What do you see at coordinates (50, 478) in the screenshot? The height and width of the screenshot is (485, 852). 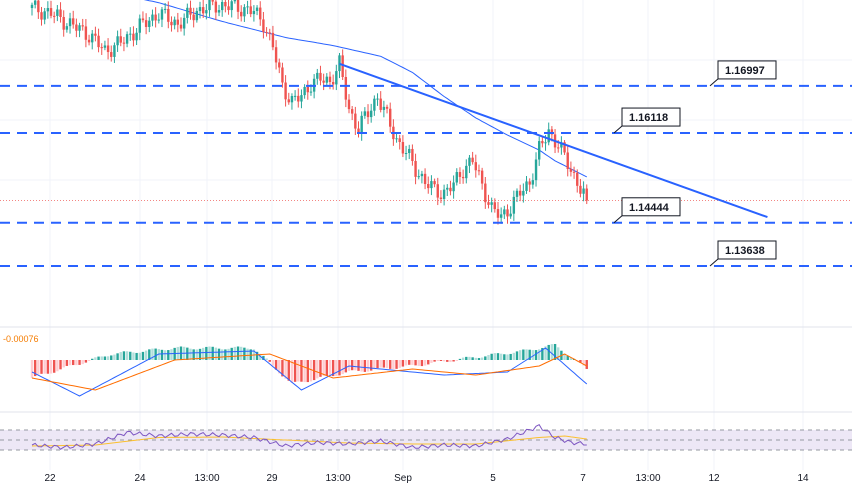 I see `x-tick-label: 22` at bounding box center [50, 478].